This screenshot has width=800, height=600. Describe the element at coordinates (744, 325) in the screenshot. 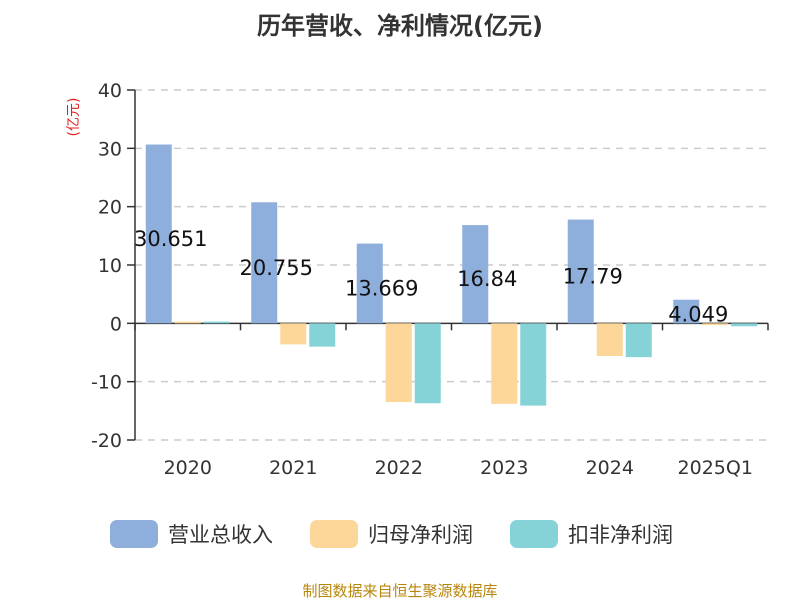

I see `bar-2025Q1-series2` at that location.